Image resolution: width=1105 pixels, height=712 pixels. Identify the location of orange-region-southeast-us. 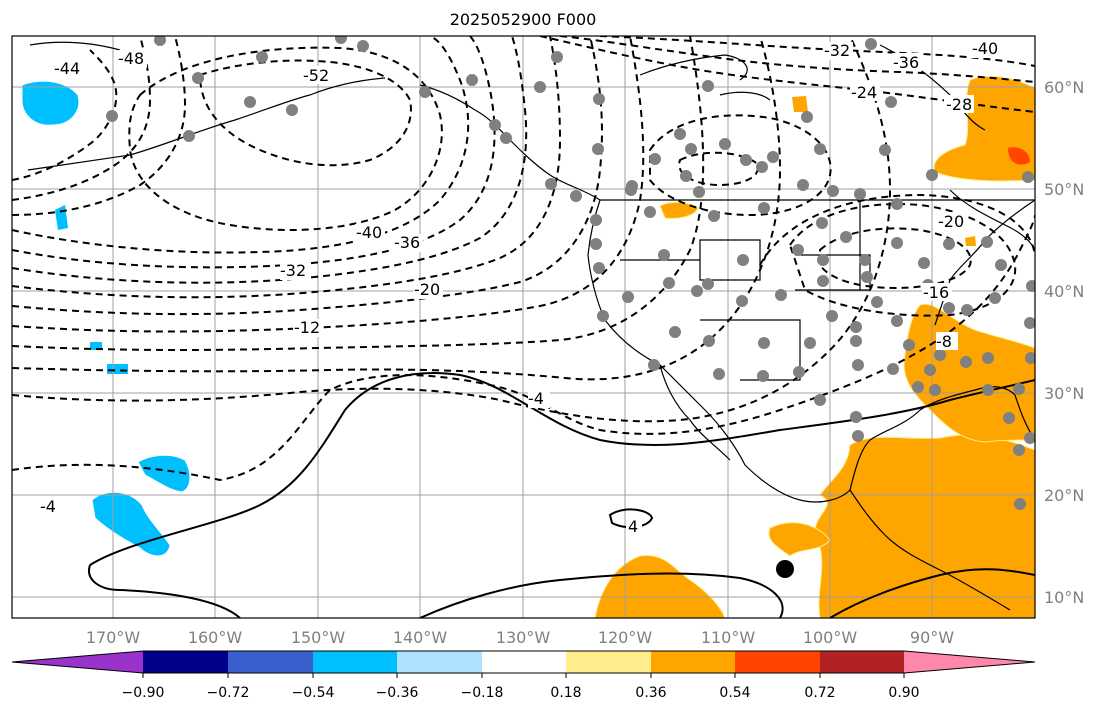
(969, 373).